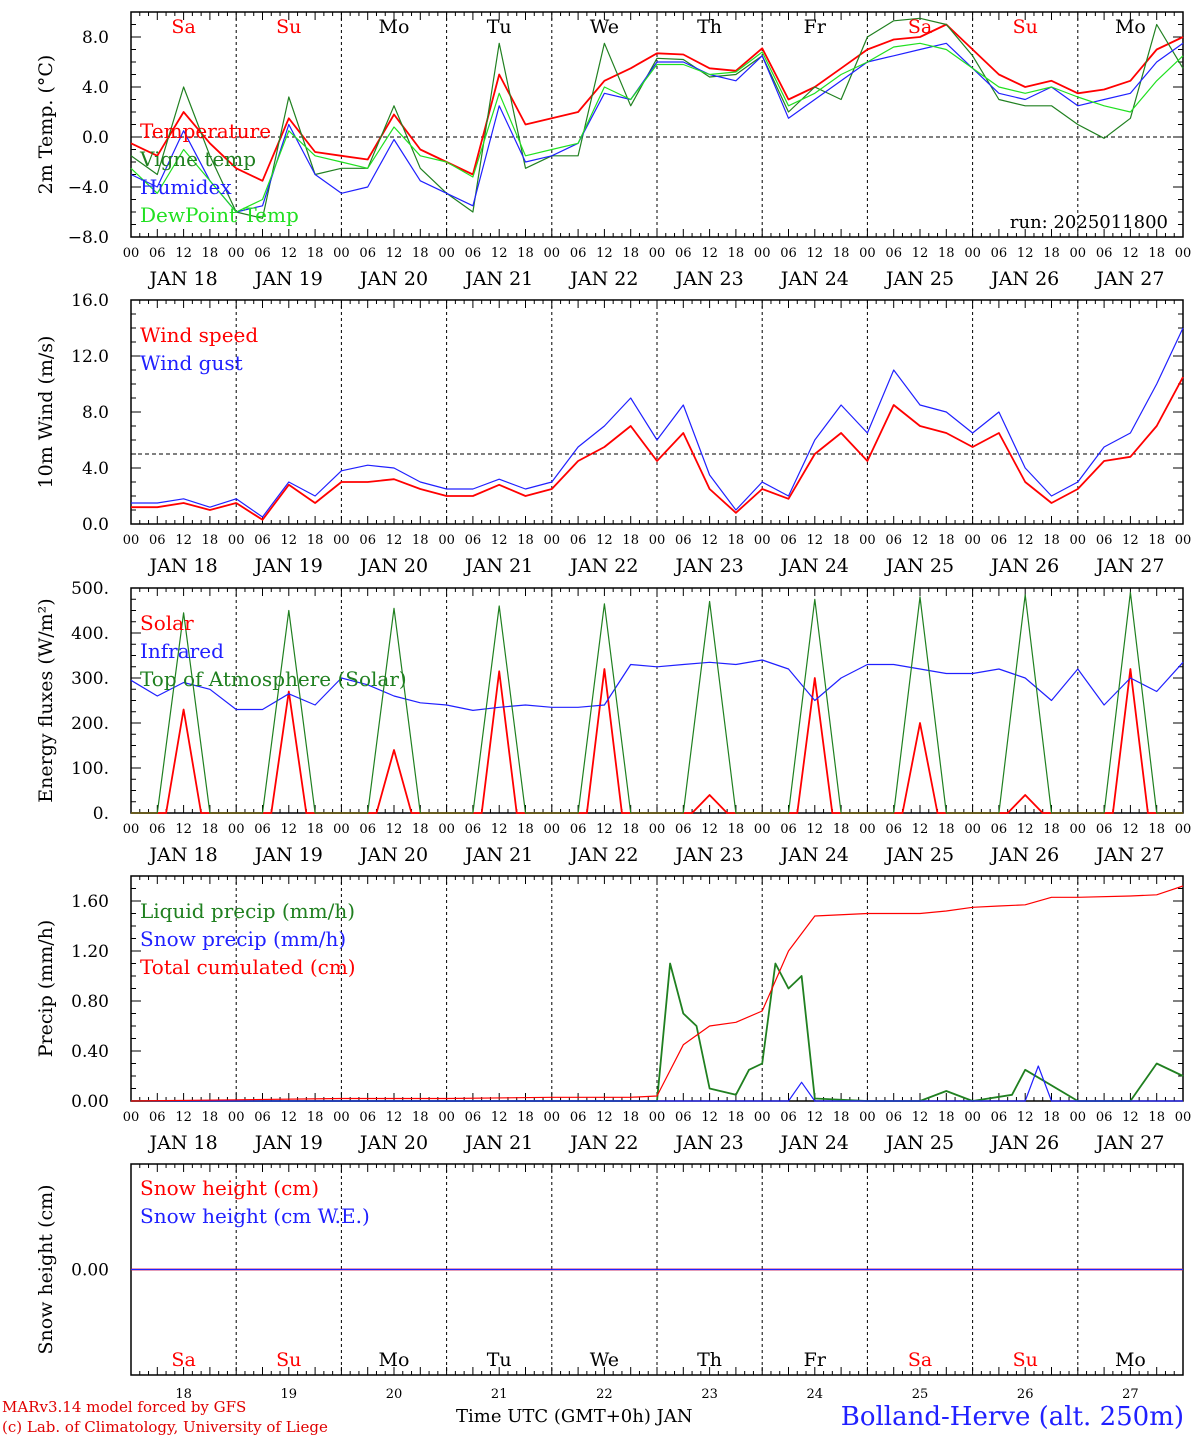  What do you see at coordinates (90, 589) in the screenshot?
I see `y-tick-label: 500.` at bounding box center [90, 589].